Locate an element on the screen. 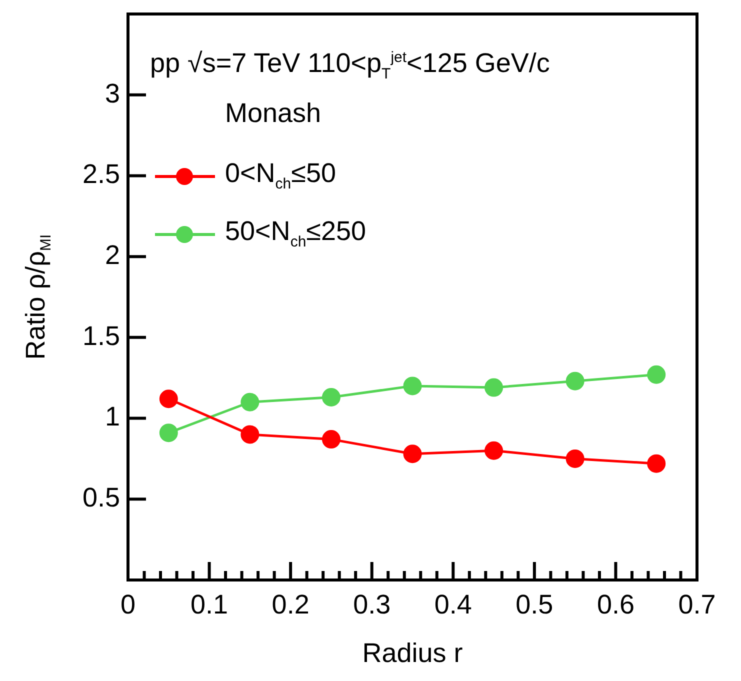 This screenshot has height=681, width=741. y-tick-label: 2 is located at coordinates (112, 255).